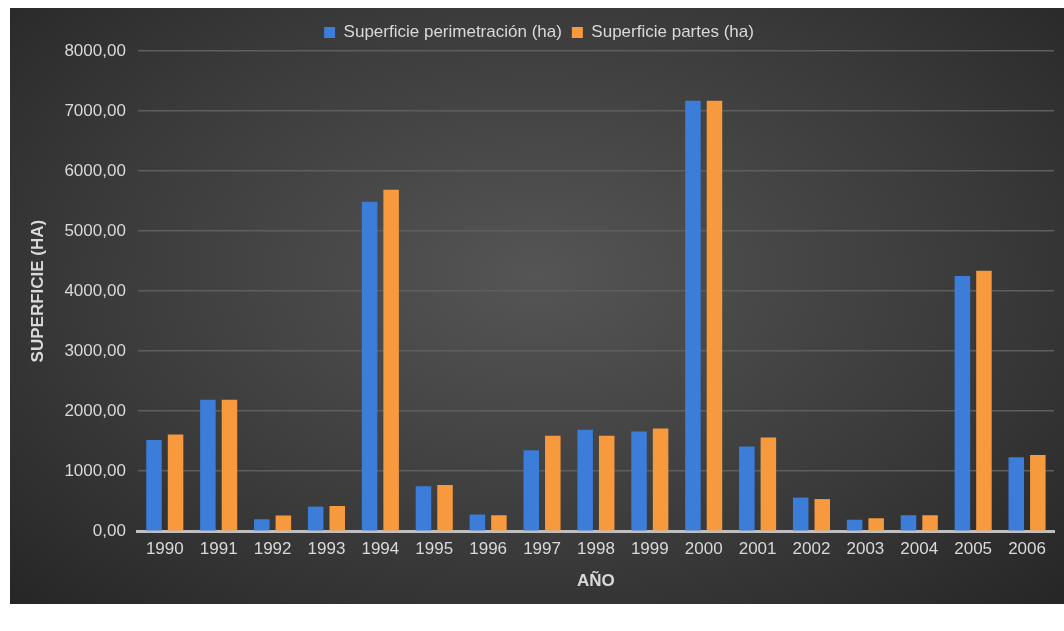 The image size is (1064, 631). I want to click on x-tick-label: 1998, so click(596, 549).